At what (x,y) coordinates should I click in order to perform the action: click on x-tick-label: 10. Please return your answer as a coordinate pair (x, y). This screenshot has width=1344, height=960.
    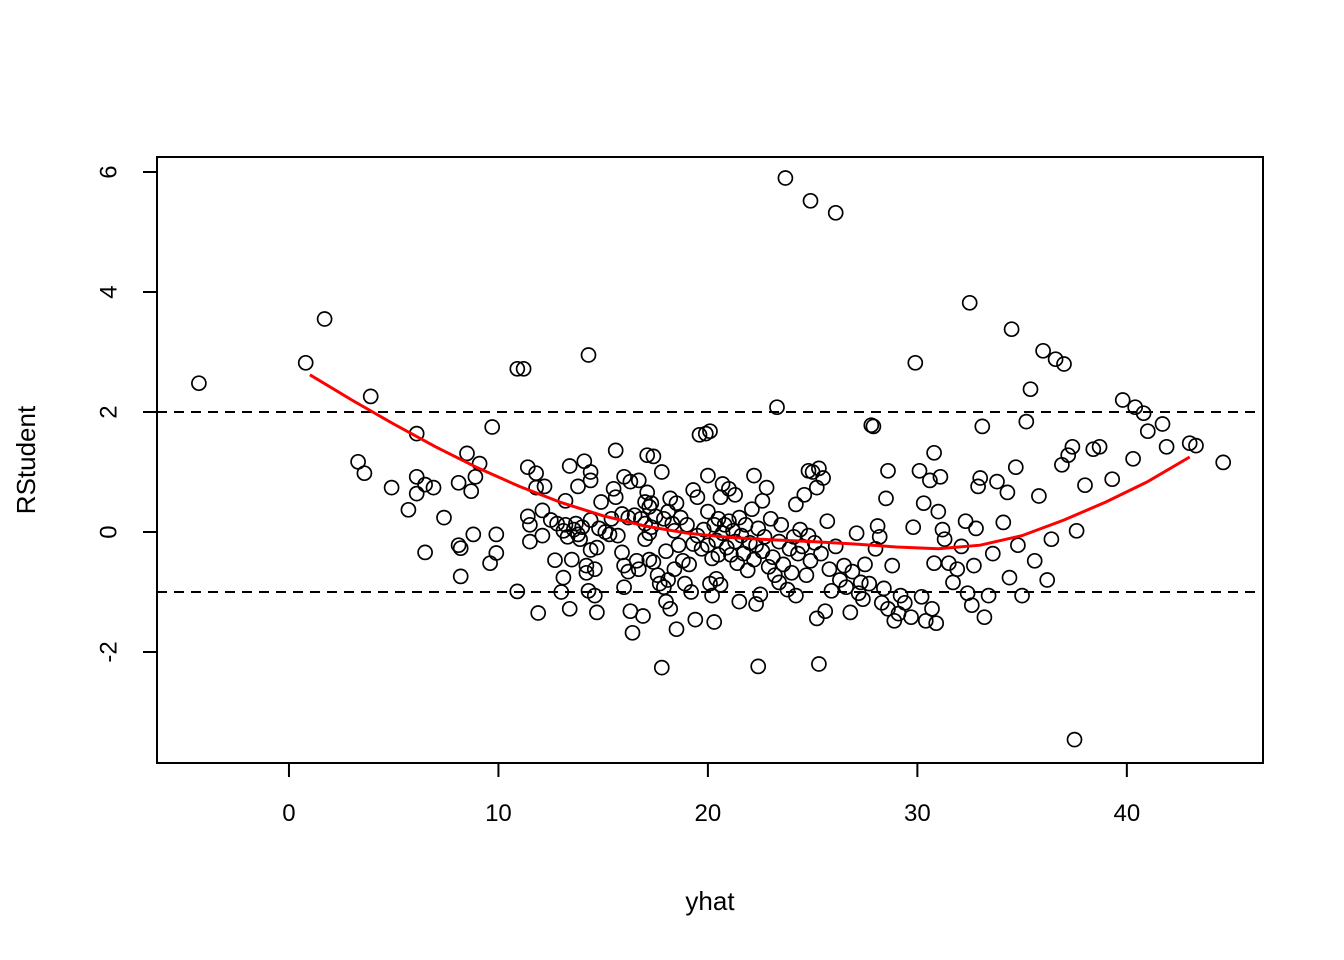
    Looking at the image, I should click on (498, 813).